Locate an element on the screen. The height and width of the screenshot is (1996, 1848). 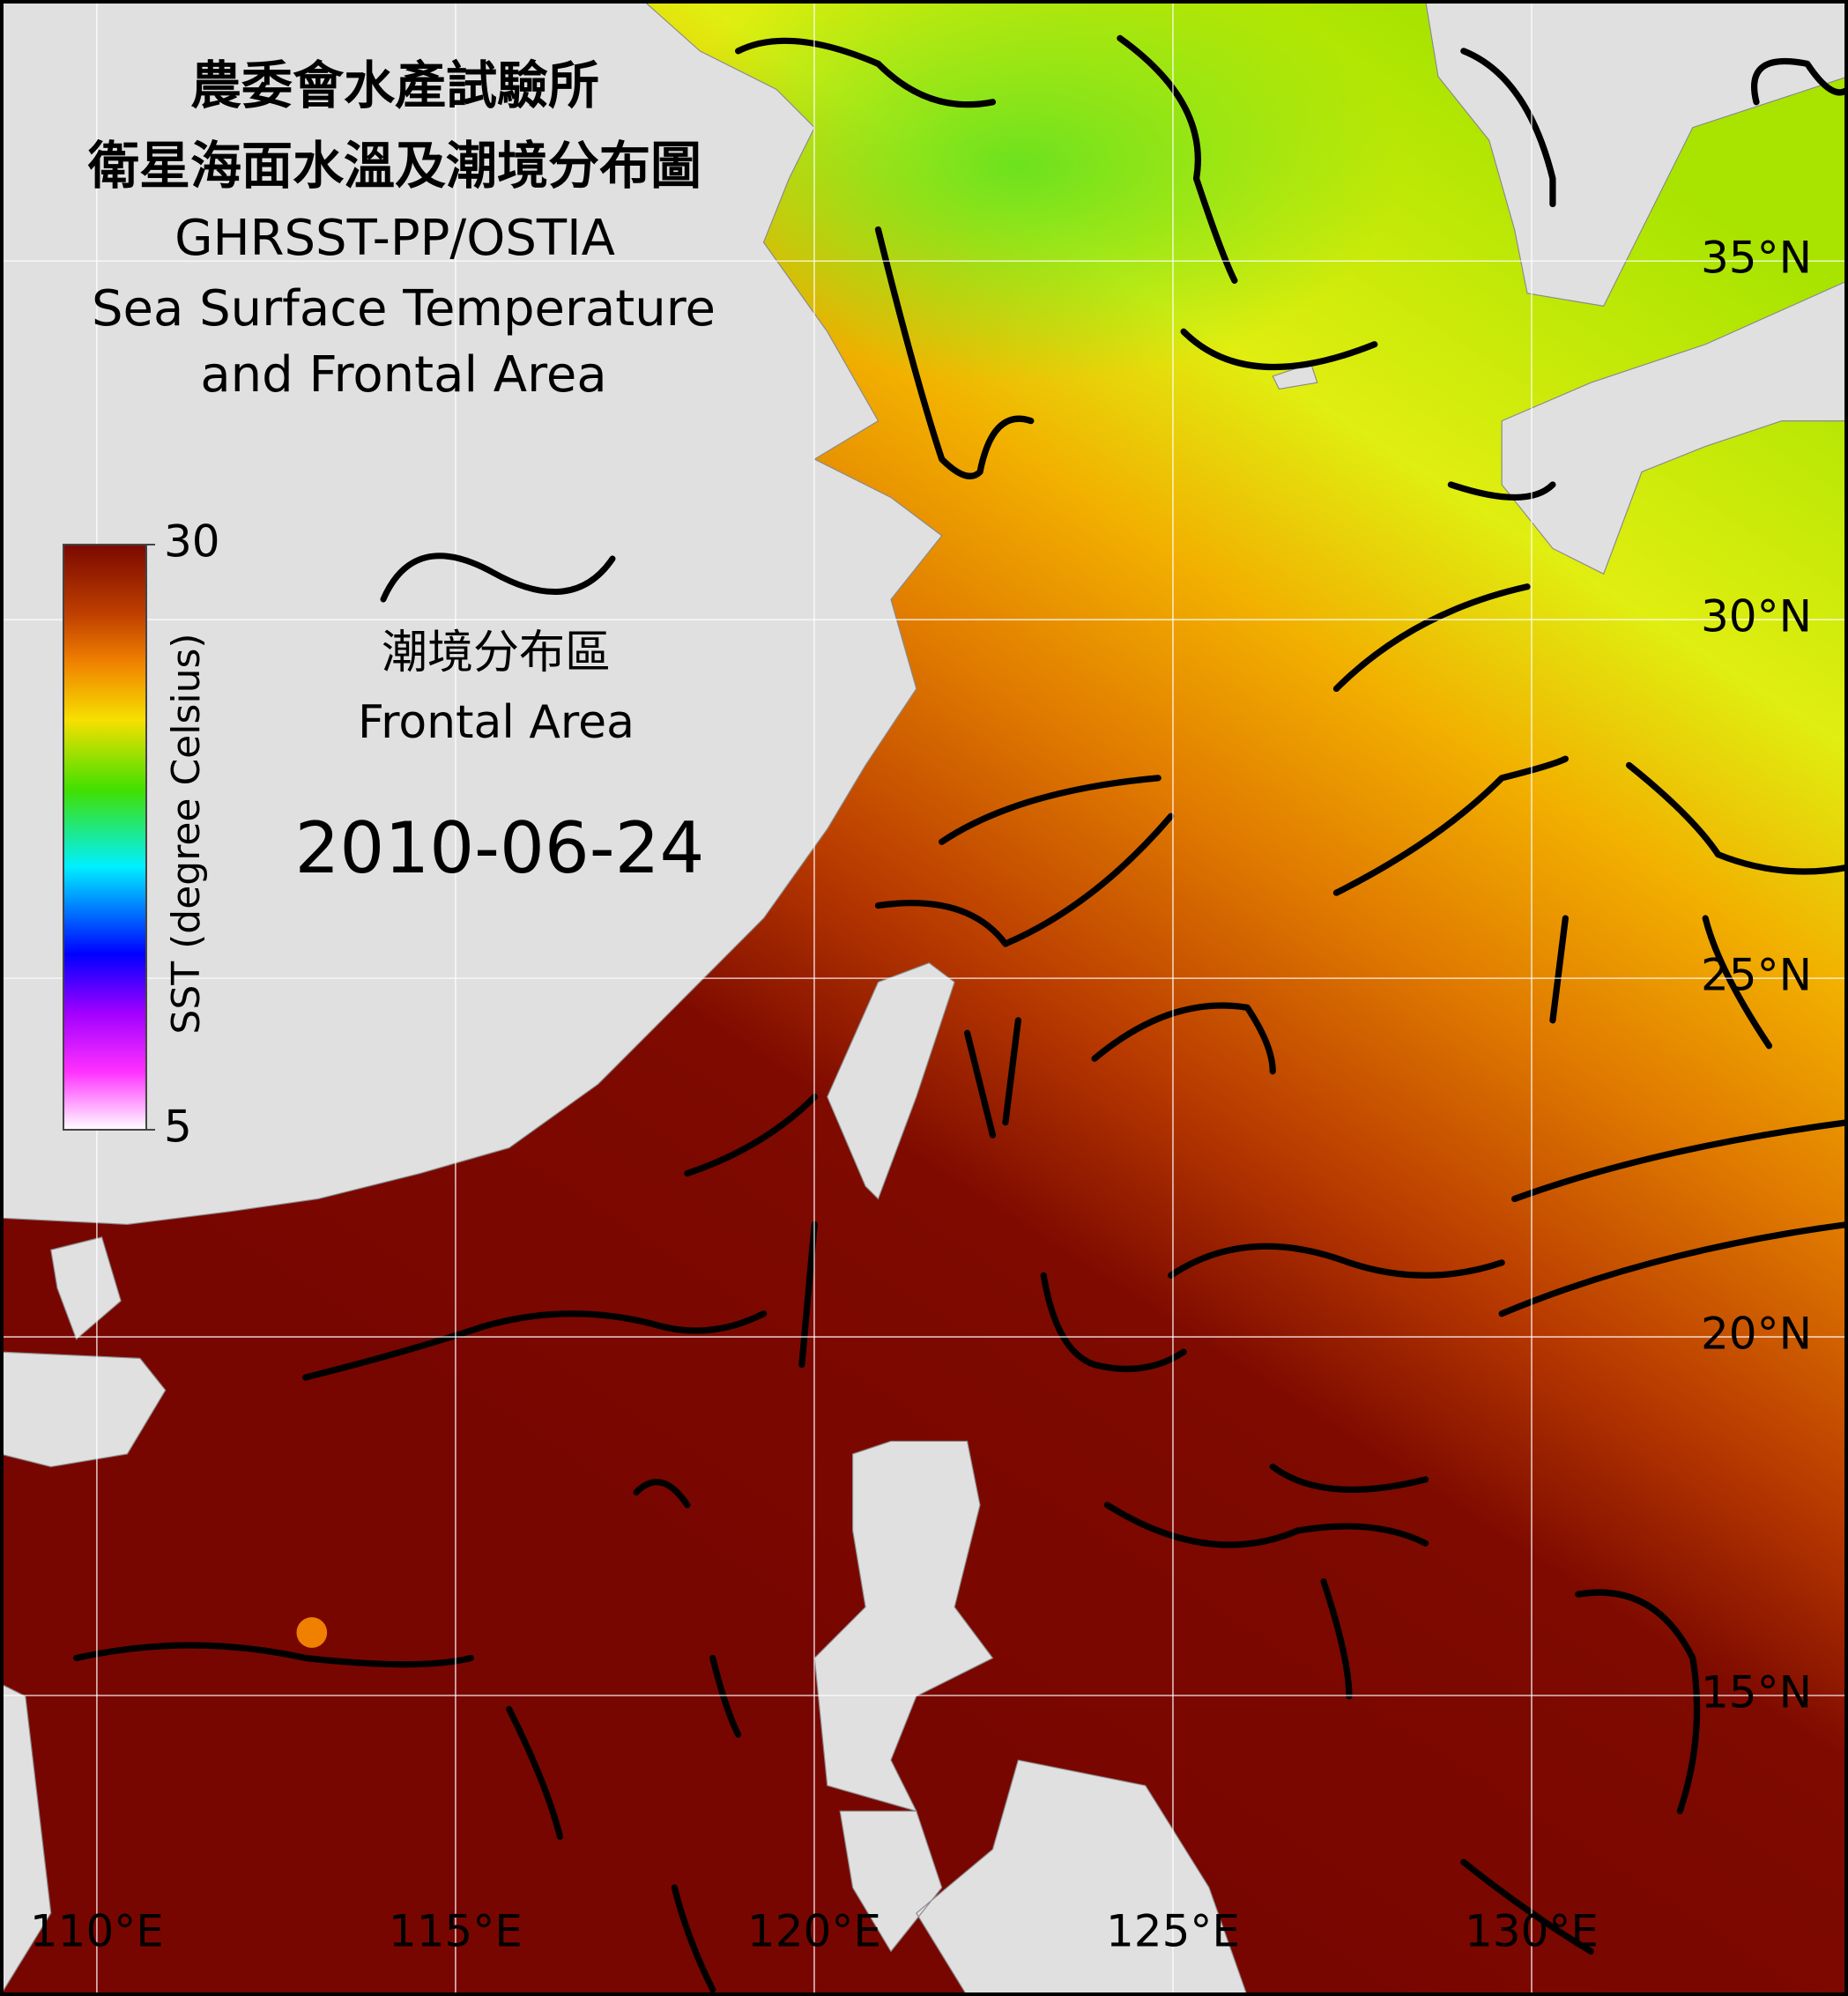
land-japan is located at coordinates (1675, 427).